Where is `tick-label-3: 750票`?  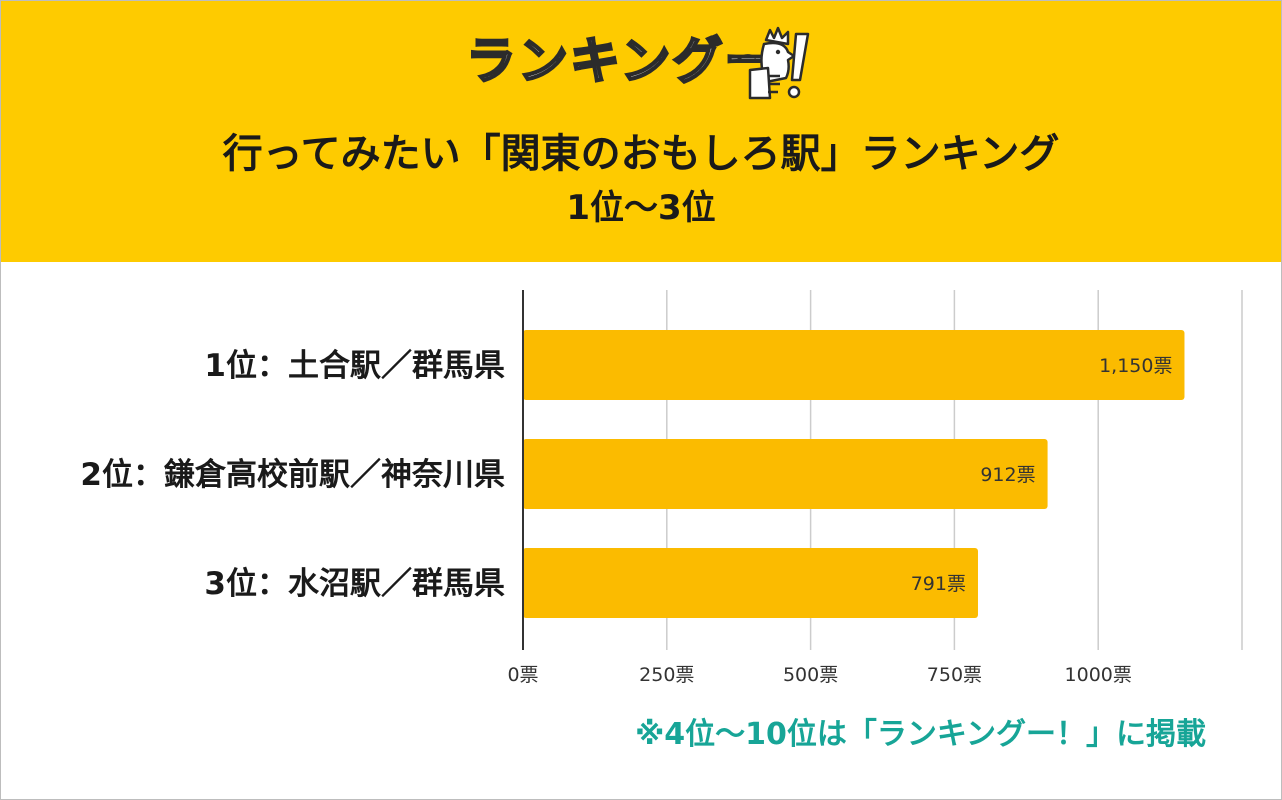 tick-label-3: 750票 is located at coordinates (954, 675).